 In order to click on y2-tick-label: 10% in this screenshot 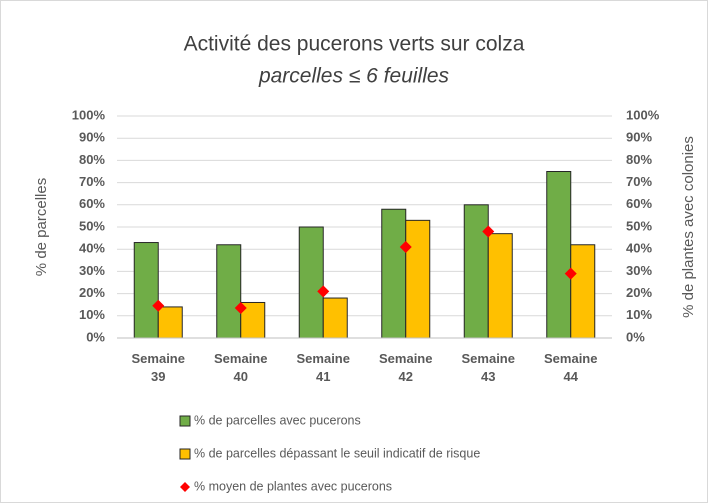, I will do `click(639, 314)`.